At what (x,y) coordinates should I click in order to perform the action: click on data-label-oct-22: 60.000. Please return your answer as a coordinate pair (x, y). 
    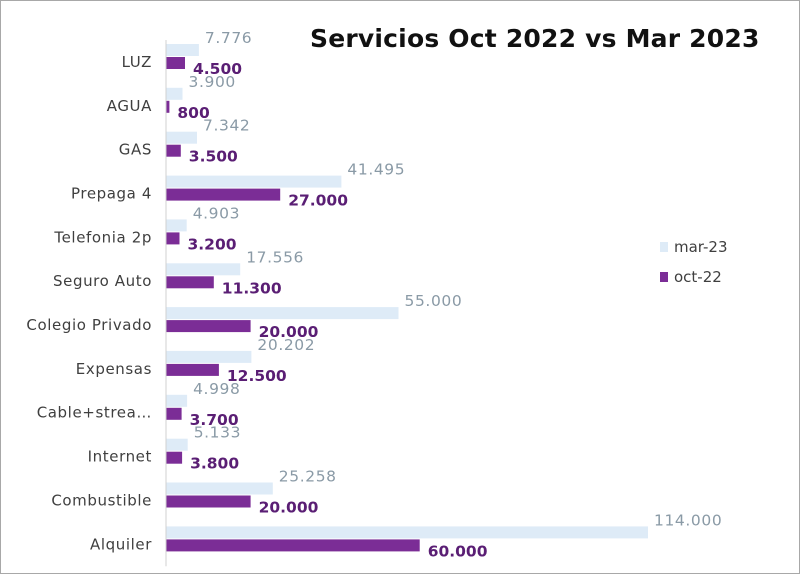
    Looking at the image, I should click on (458, 551).